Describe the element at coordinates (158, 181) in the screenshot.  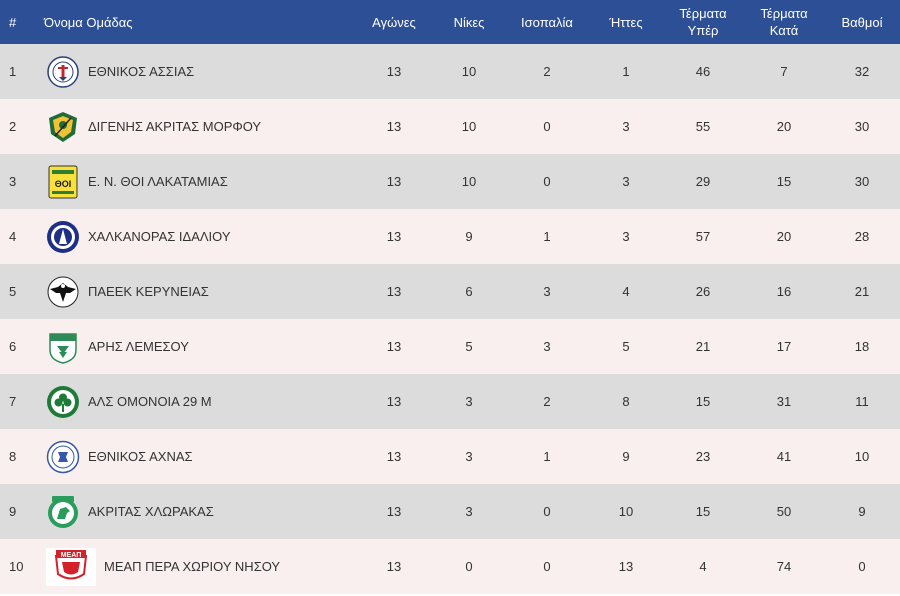
I see `team-name: Ε. Ν. ΘΟΙ ΛΑΚΑΤΑΜΙΑΣ` at that location.